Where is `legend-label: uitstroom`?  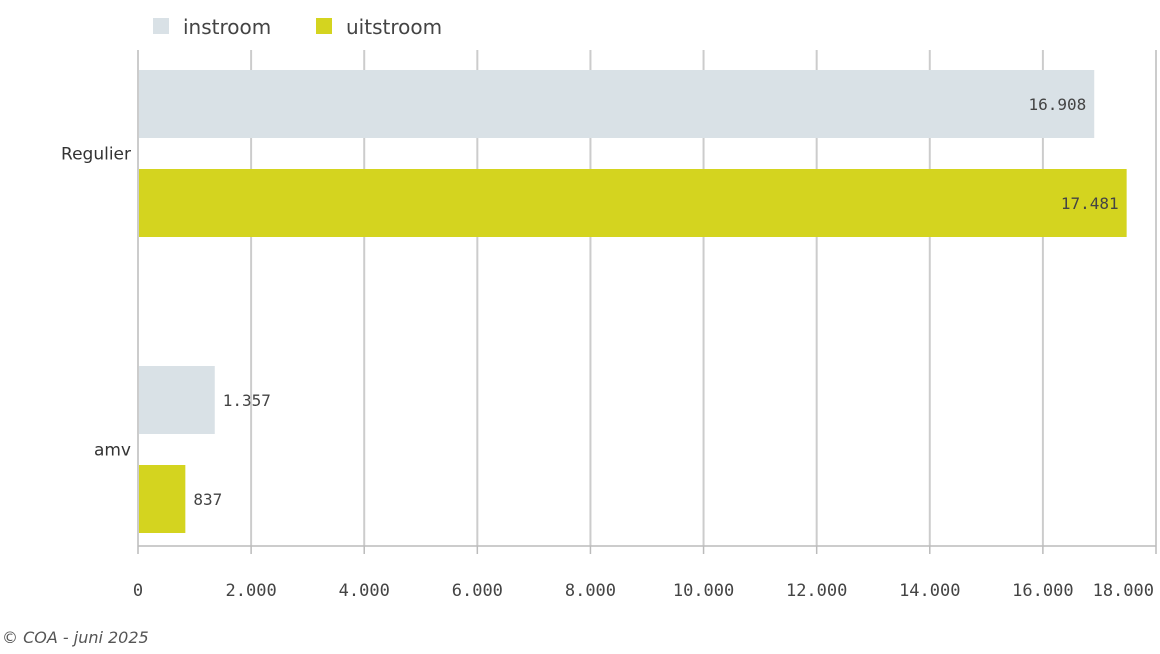 legend-label: uitstroom is located at coordinates (394, 27).